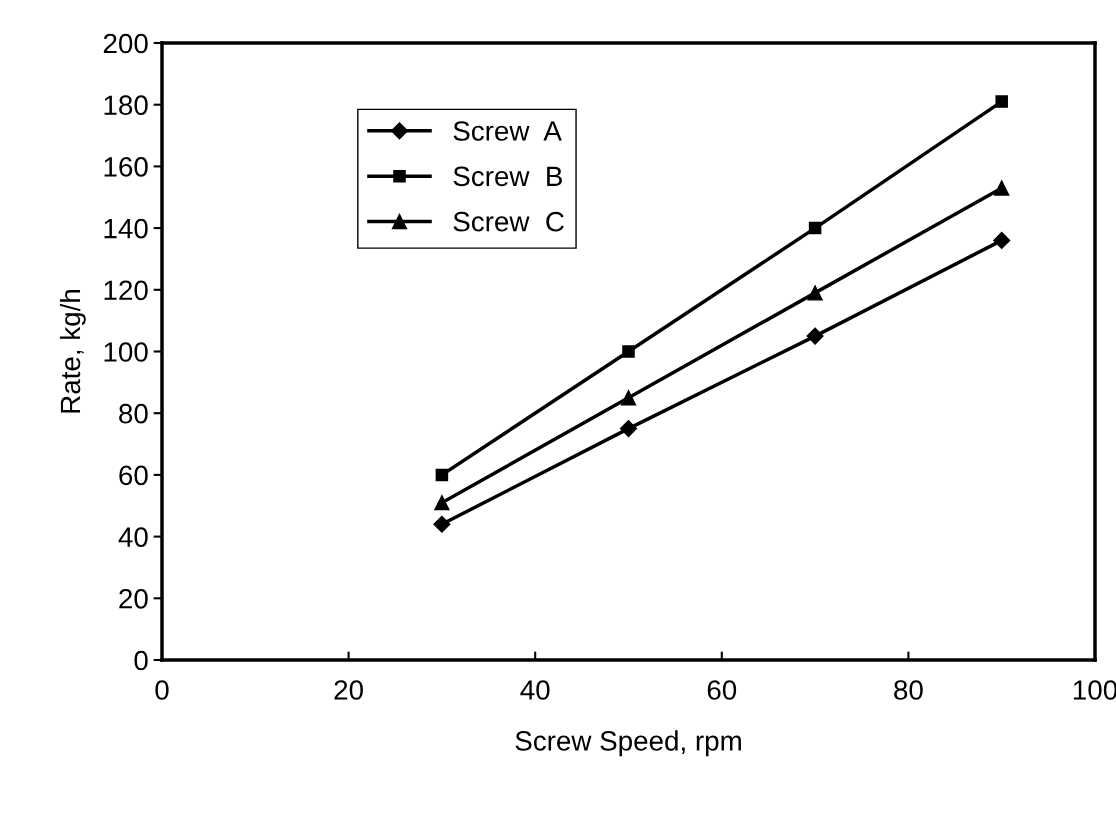 The height and width of the screenshot is (816, 1116). Describe the element at coordinates (133, 475) in the screenshot. I see `y-tick-label: 60` at that location.